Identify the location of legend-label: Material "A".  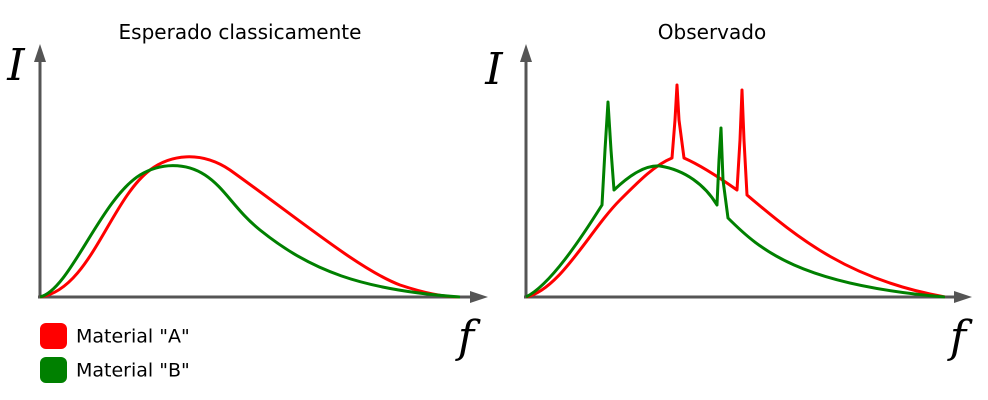
(133, 337).